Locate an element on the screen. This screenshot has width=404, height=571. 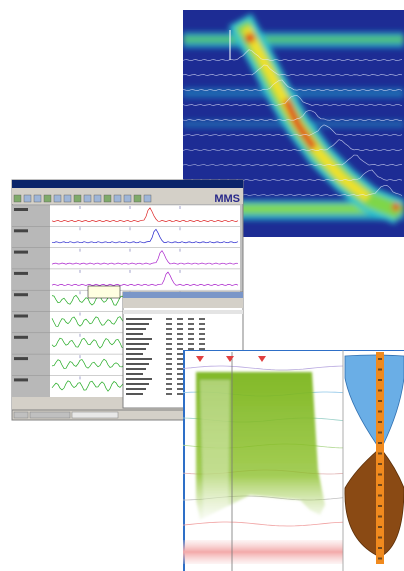
dialog-title-bar is located at coordinates (183, 295).